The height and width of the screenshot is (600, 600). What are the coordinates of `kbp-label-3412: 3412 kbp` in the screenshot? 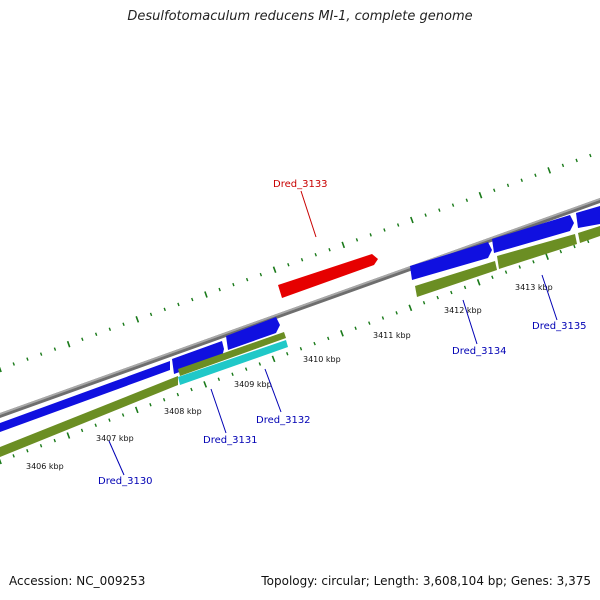 It's located at (463, 310).